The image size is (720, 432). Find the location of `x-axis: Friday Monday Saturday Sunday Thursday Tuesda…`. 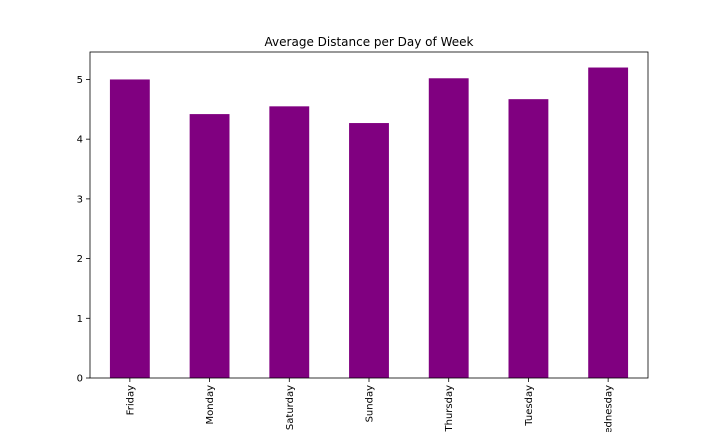

x-axis: Friday Monday Saturday Sunday Thursday Tuesda… is located at coordinates (370, 405).